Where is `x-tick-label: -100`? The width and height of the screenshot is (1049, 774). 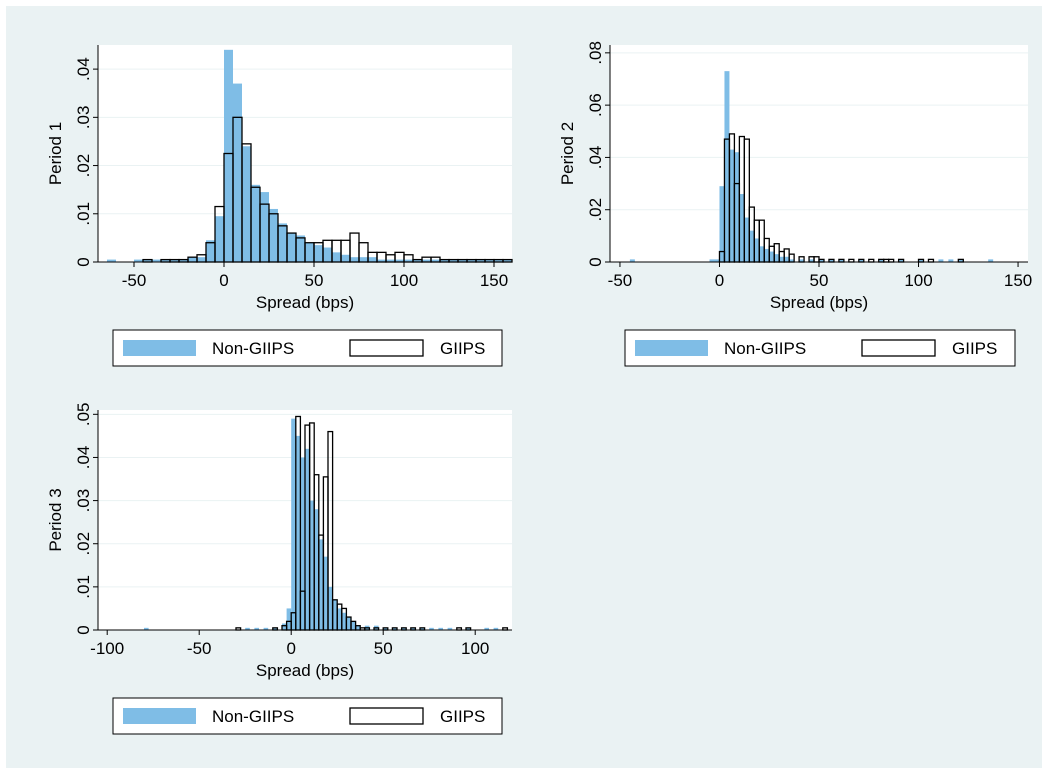 x-tick-label: -100 is located at coordinates (107, 648).